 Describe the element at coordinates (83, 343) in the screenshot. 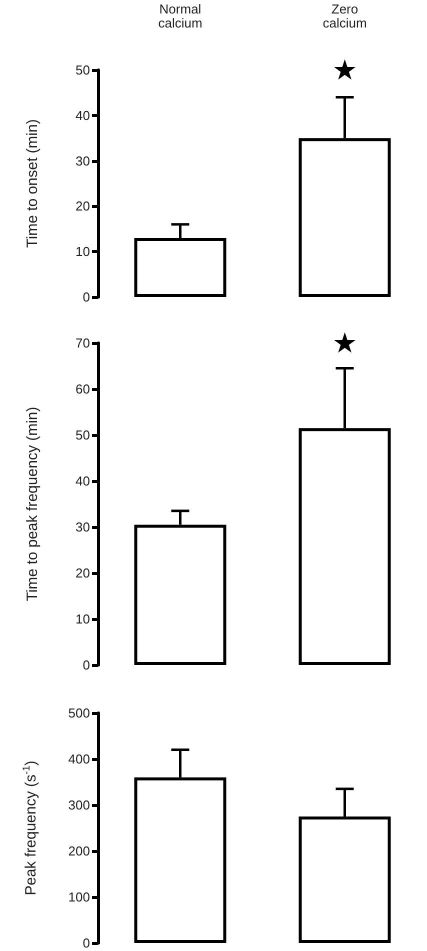

I see `y-tick-label: 70` at that location.